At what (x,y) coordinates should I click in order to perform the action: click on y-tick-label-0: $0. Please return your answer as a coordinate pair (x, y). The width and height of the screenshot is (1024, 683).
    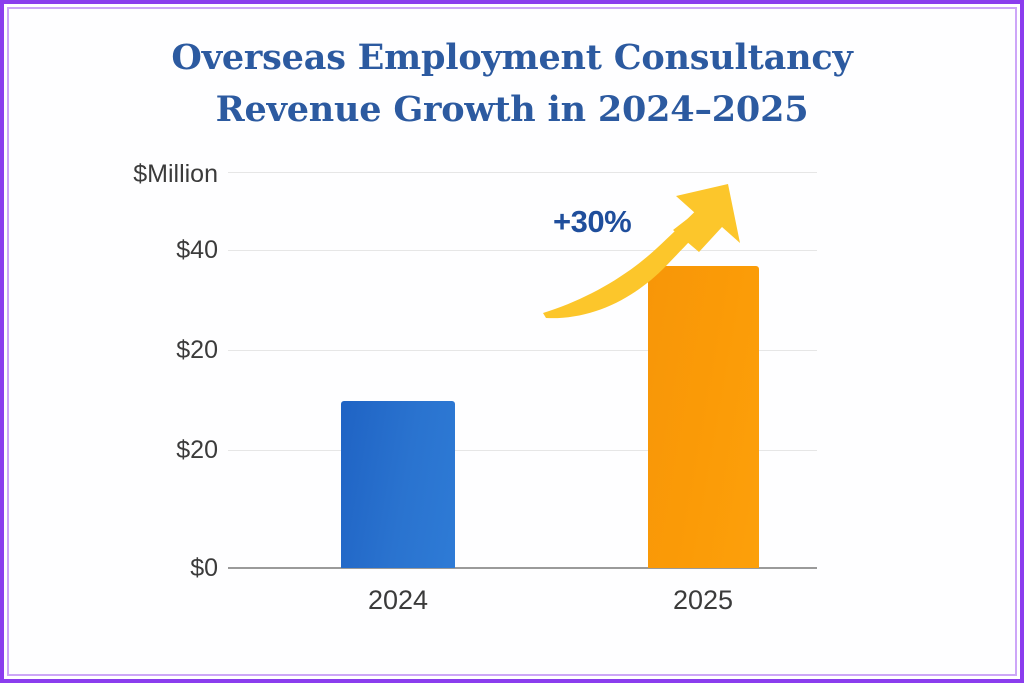
    Looking at the image, I should click on (204, 568).